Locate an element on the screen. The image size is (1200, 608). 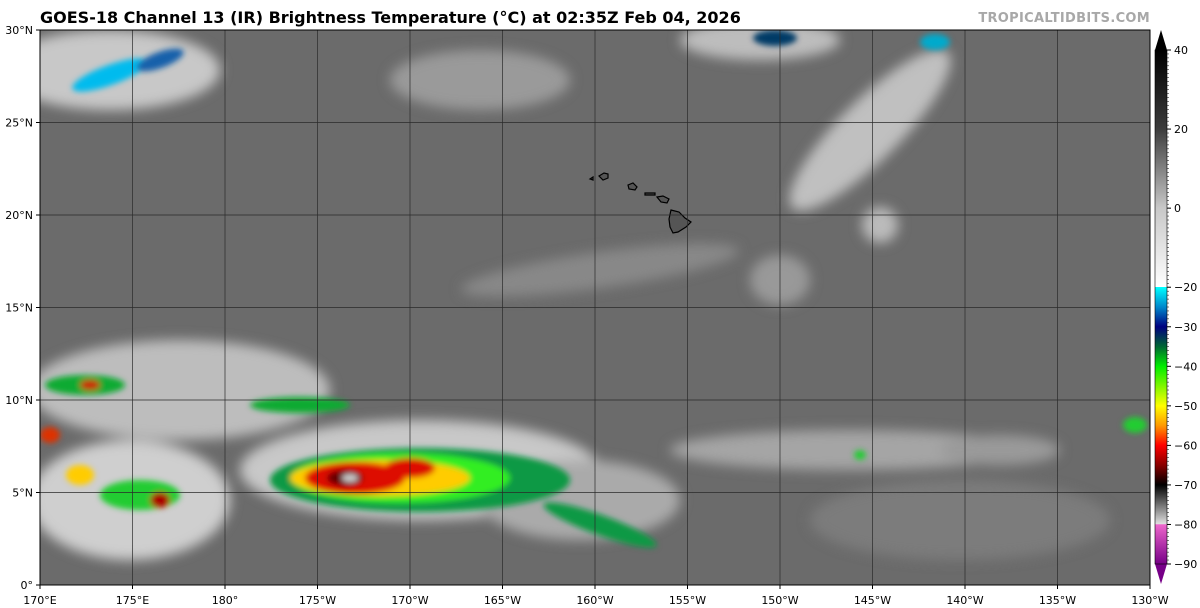
colorbar-label: 20 is located at coordinates (1181, 129).